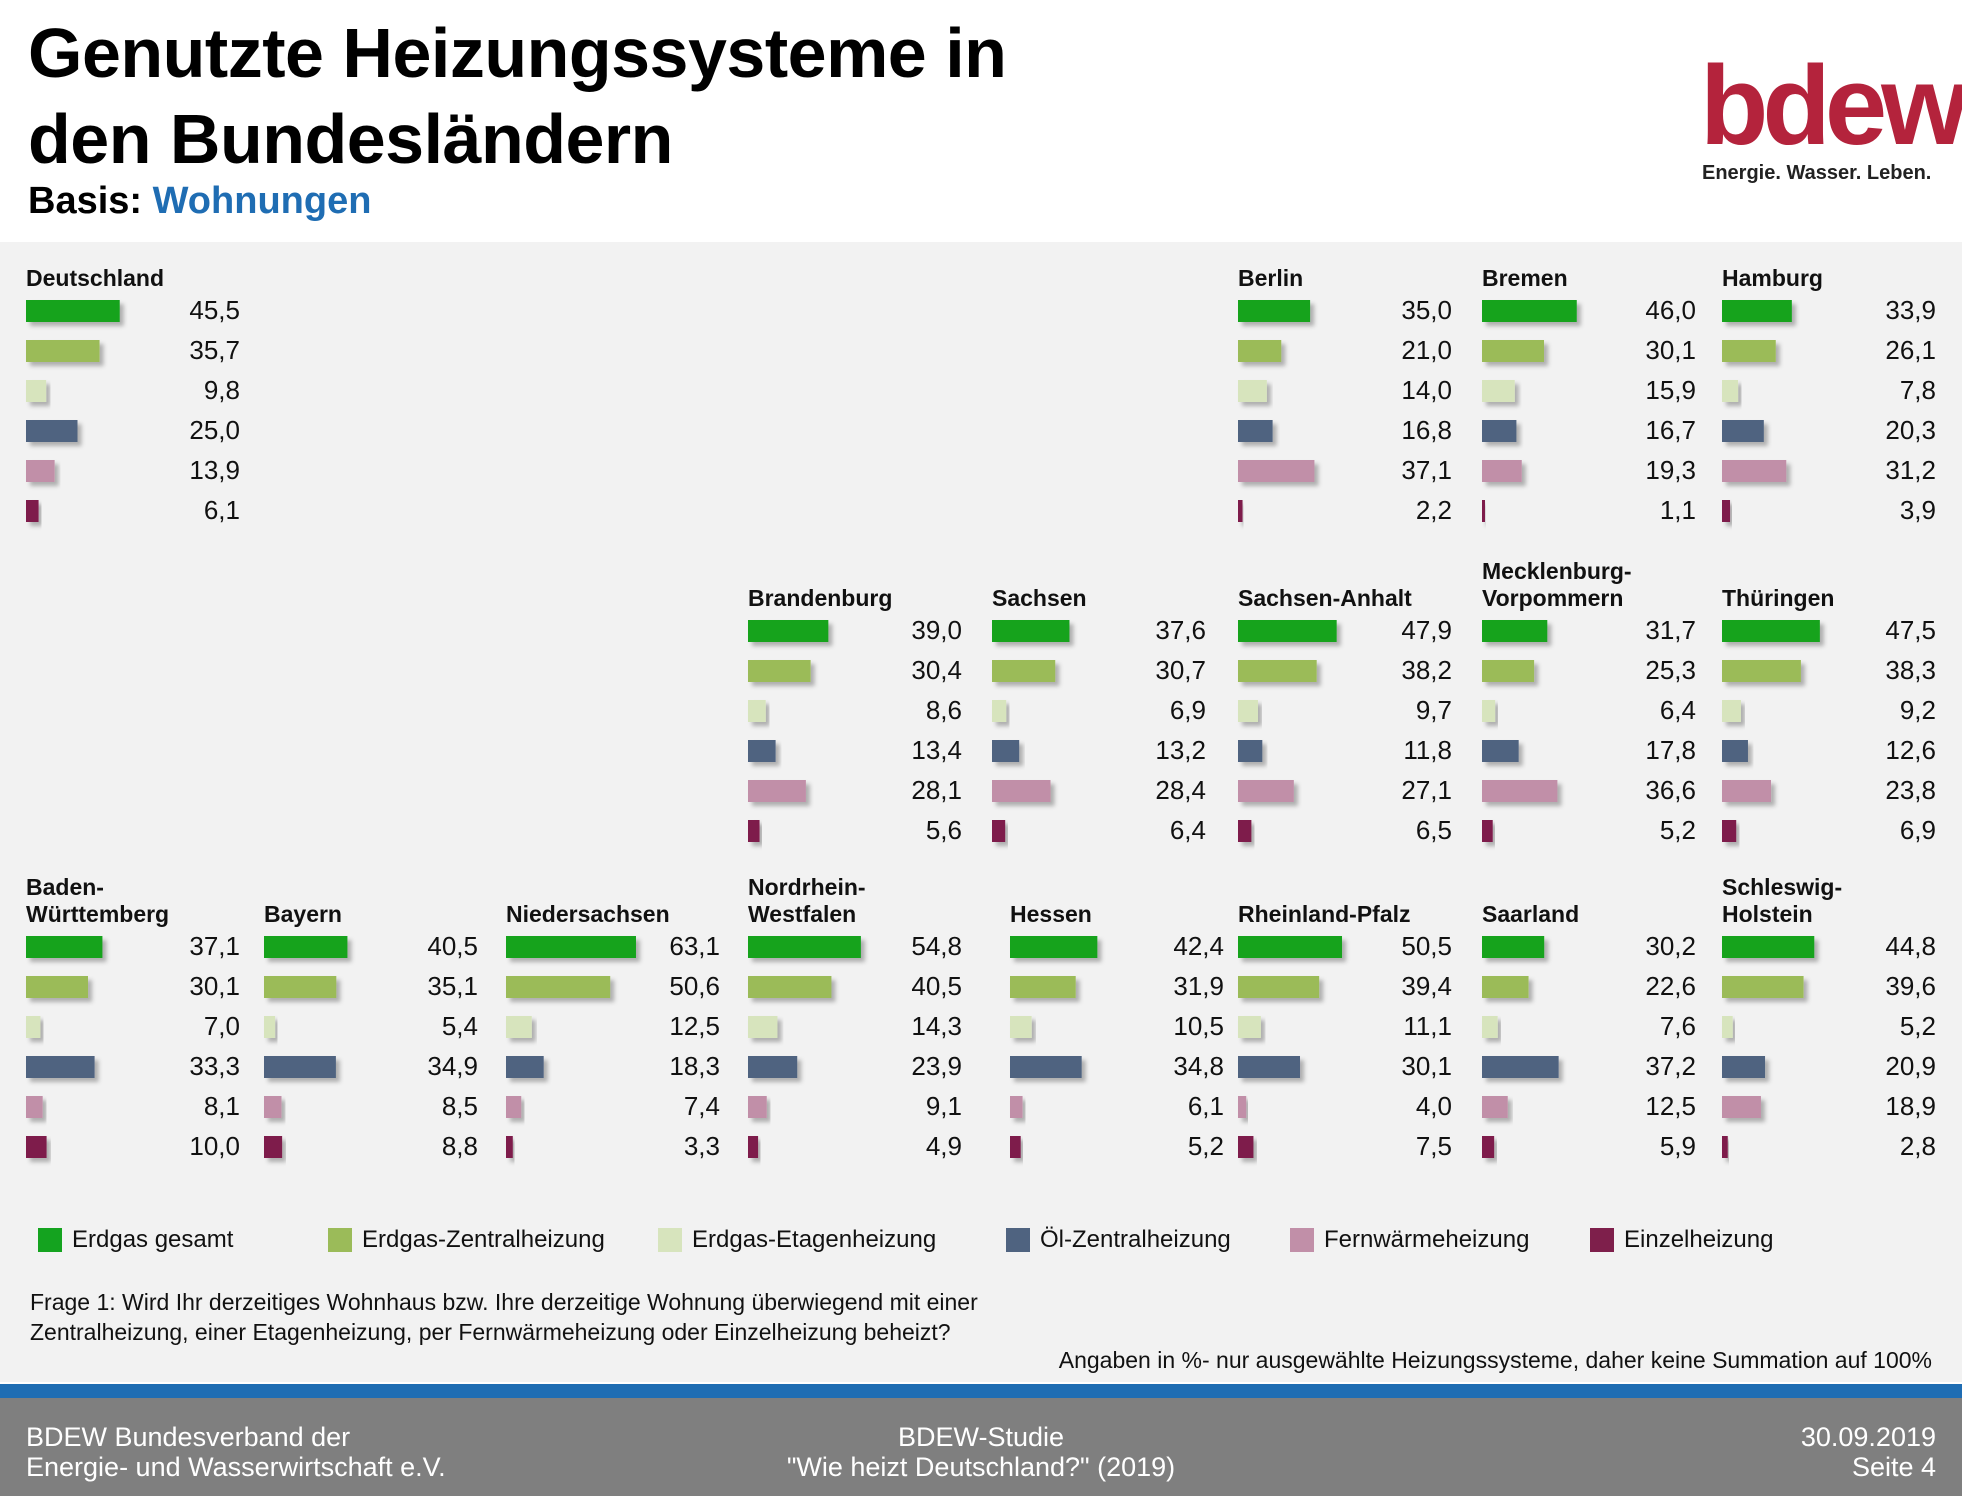  I want to click on bar-baden-wuerttemberg-erdgas-etagenheizung, so click(33, 1027).